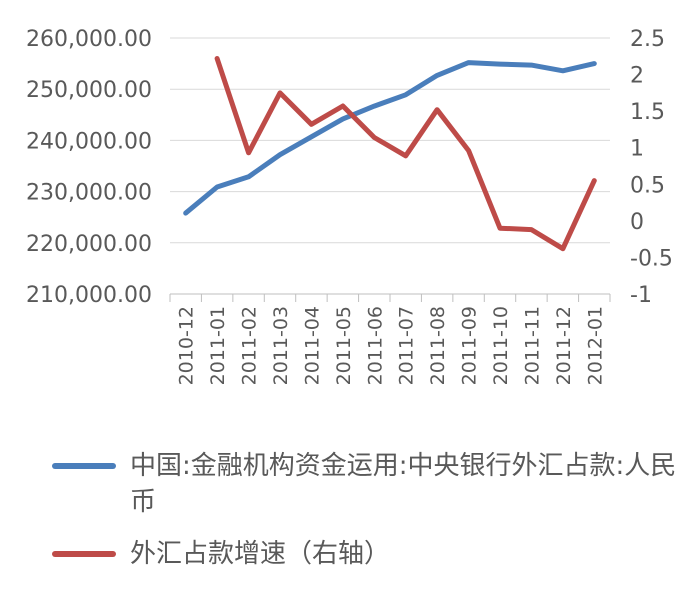 The width and height of the screenshot is (700, 614). I want to click on x-tick-label: 2011-05, so click(344, 345).